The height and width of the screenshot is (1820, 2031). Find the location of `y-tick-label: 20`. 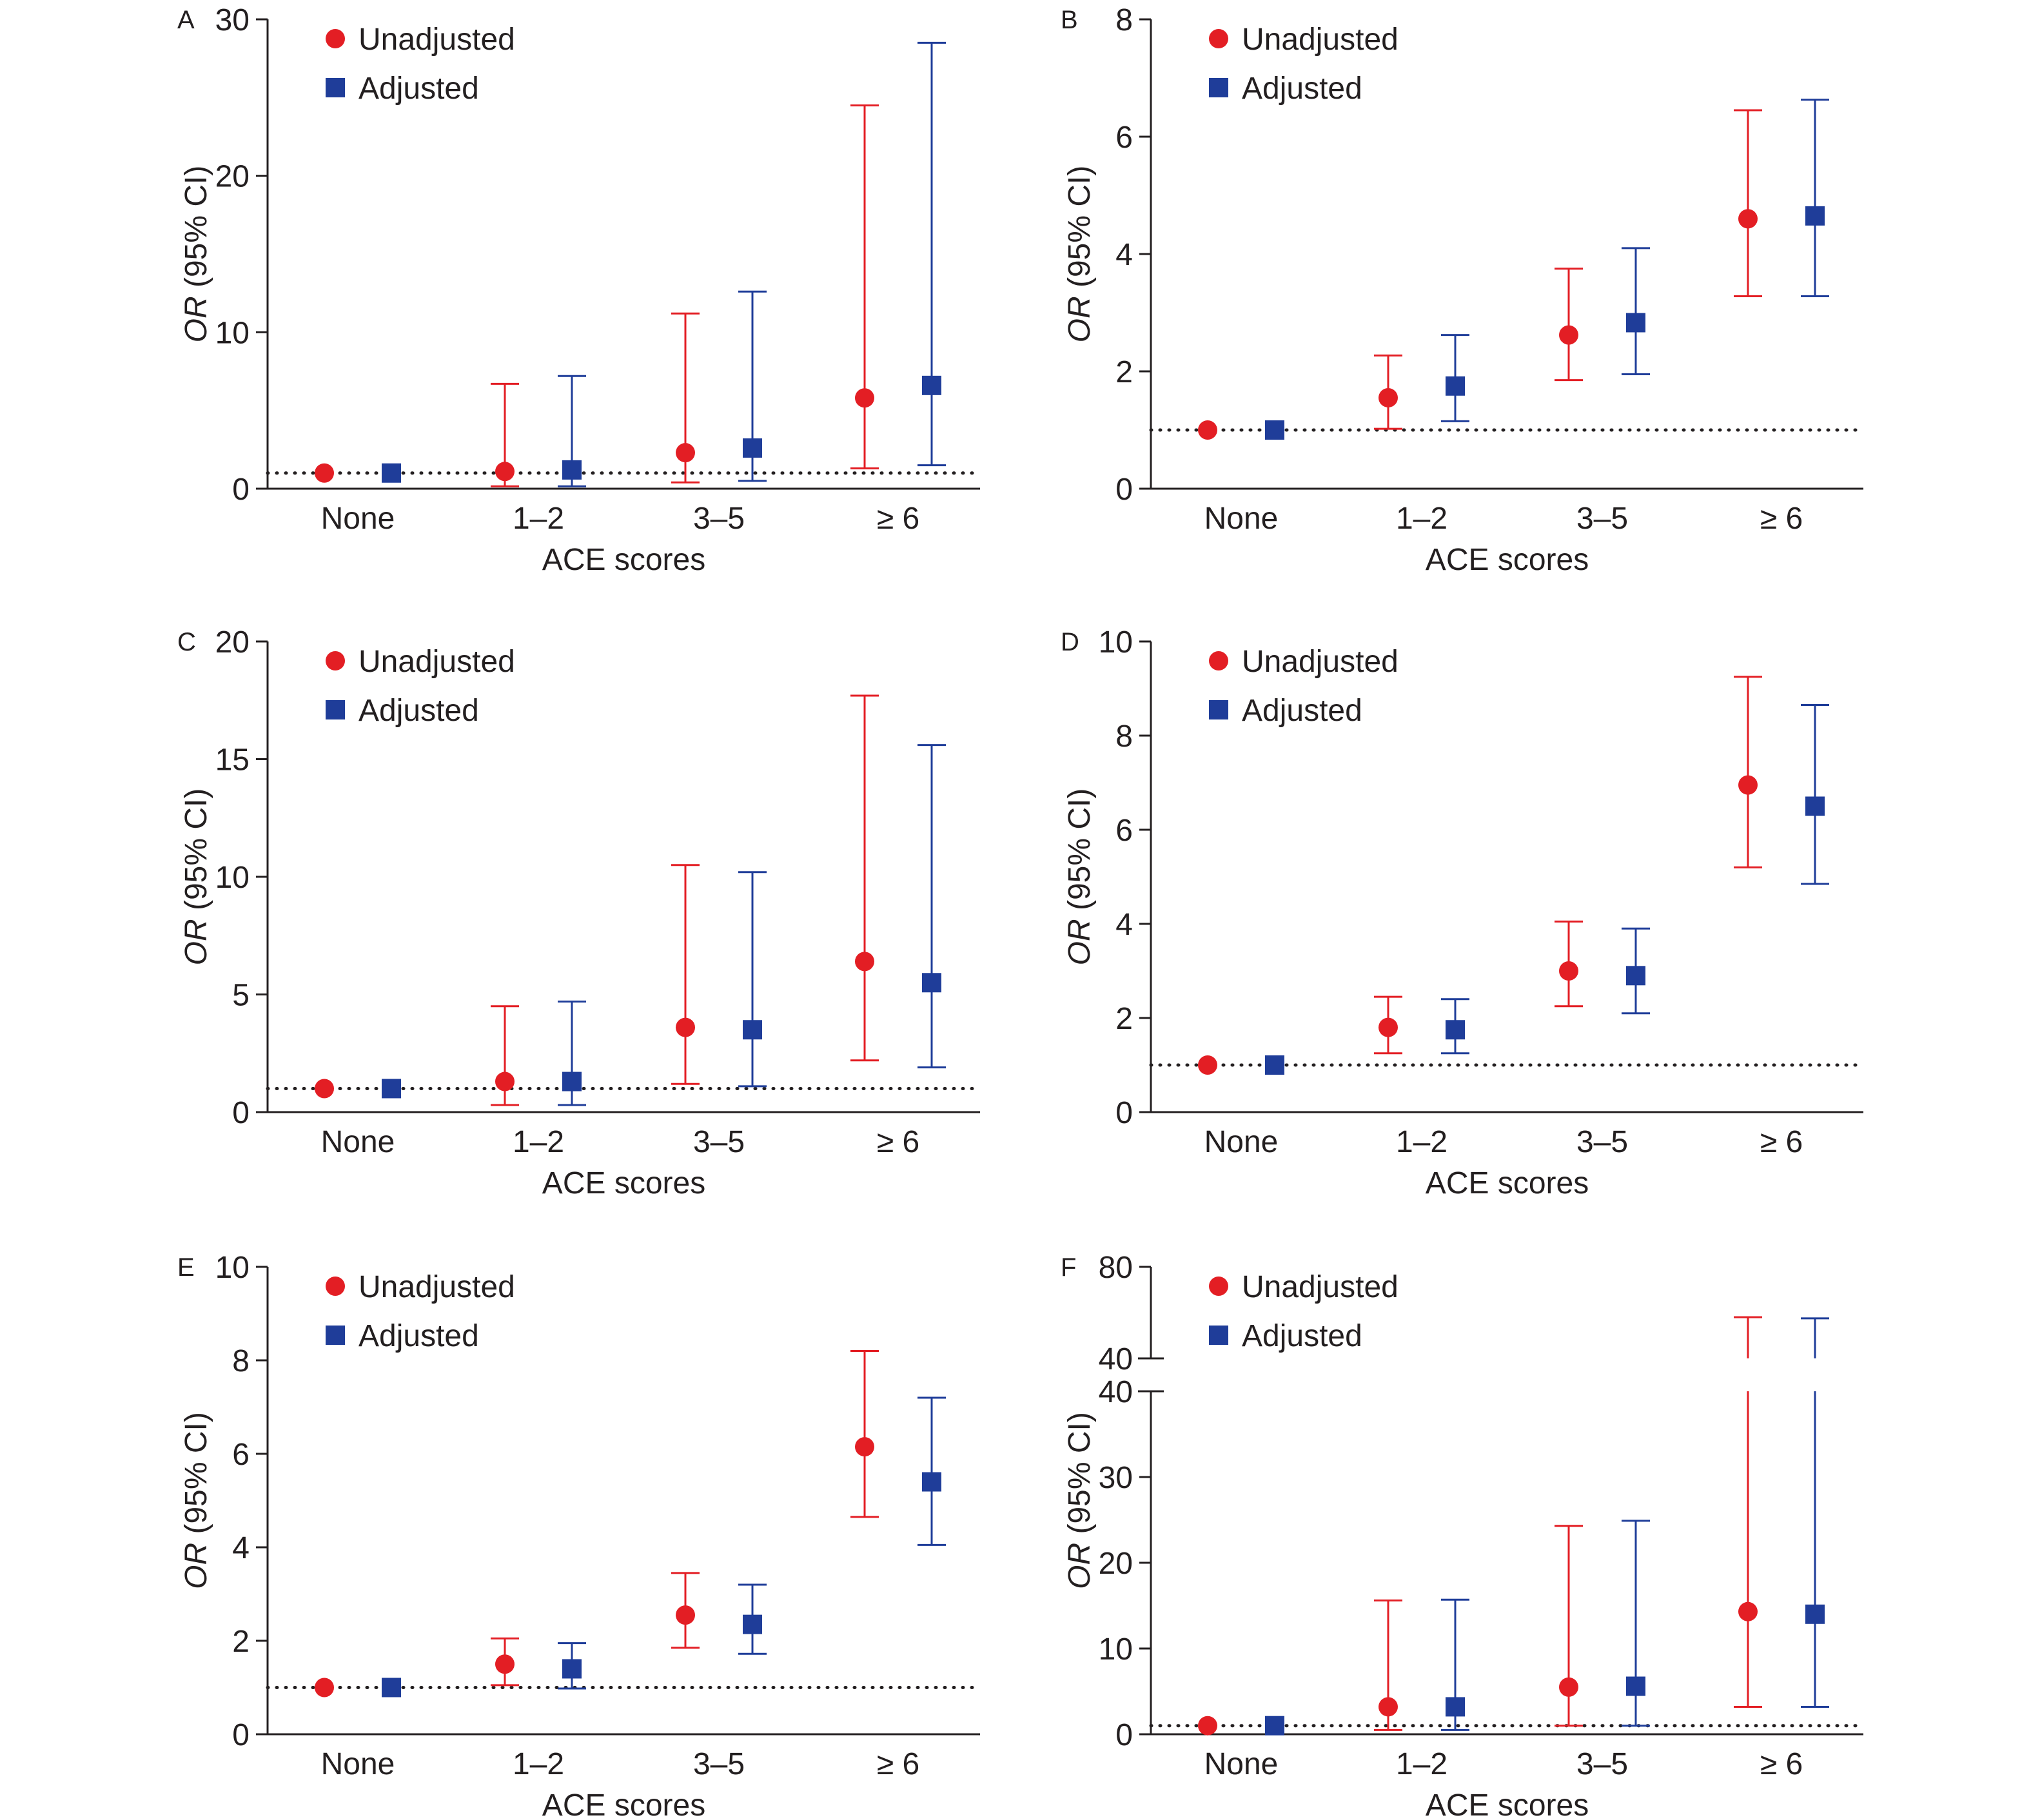

y-tick-label: 20 is located at coordinates (1116, 1564).